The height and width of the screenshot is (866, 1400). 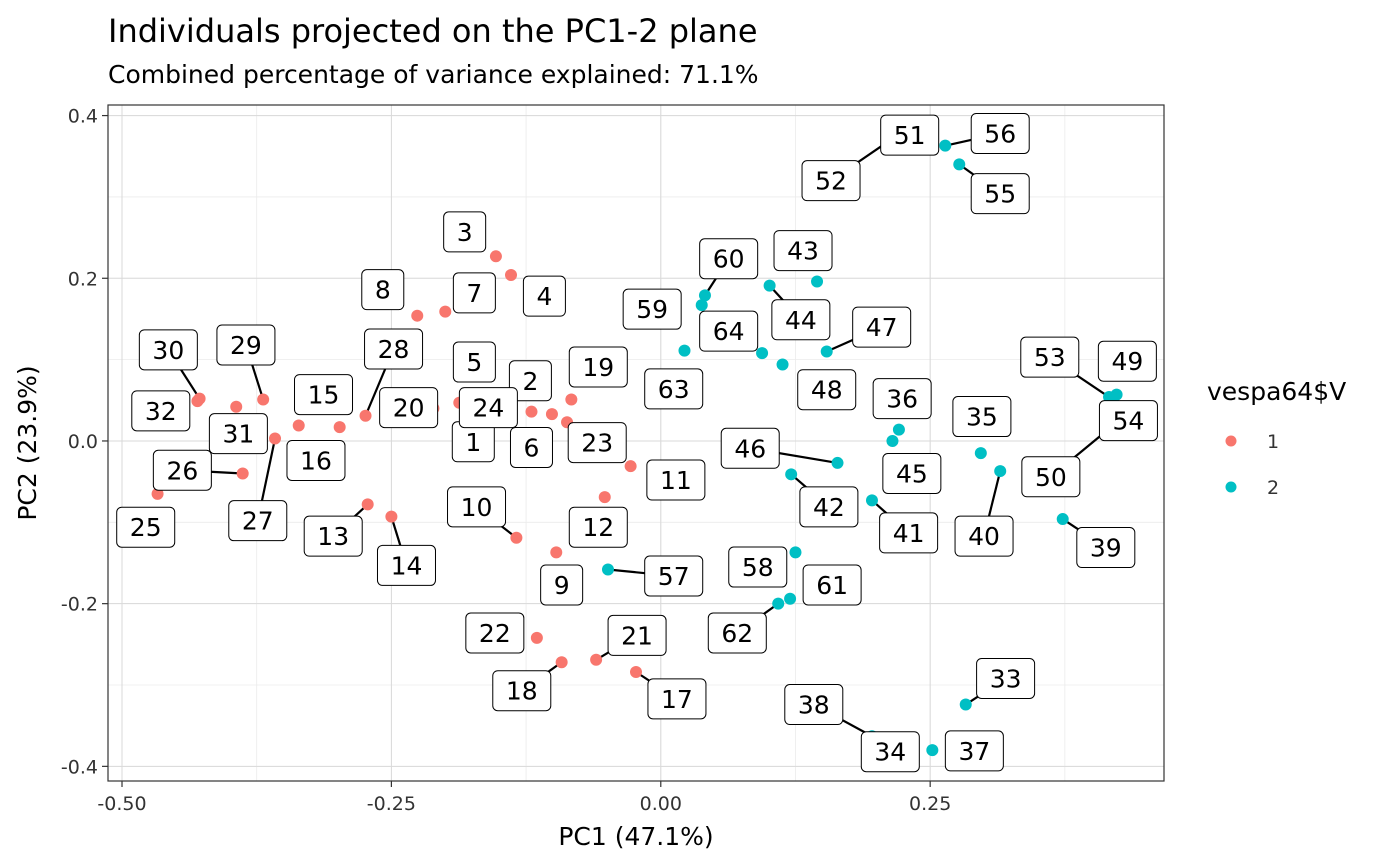 I want to click on point-label: 60, so click(x=729, y=259).